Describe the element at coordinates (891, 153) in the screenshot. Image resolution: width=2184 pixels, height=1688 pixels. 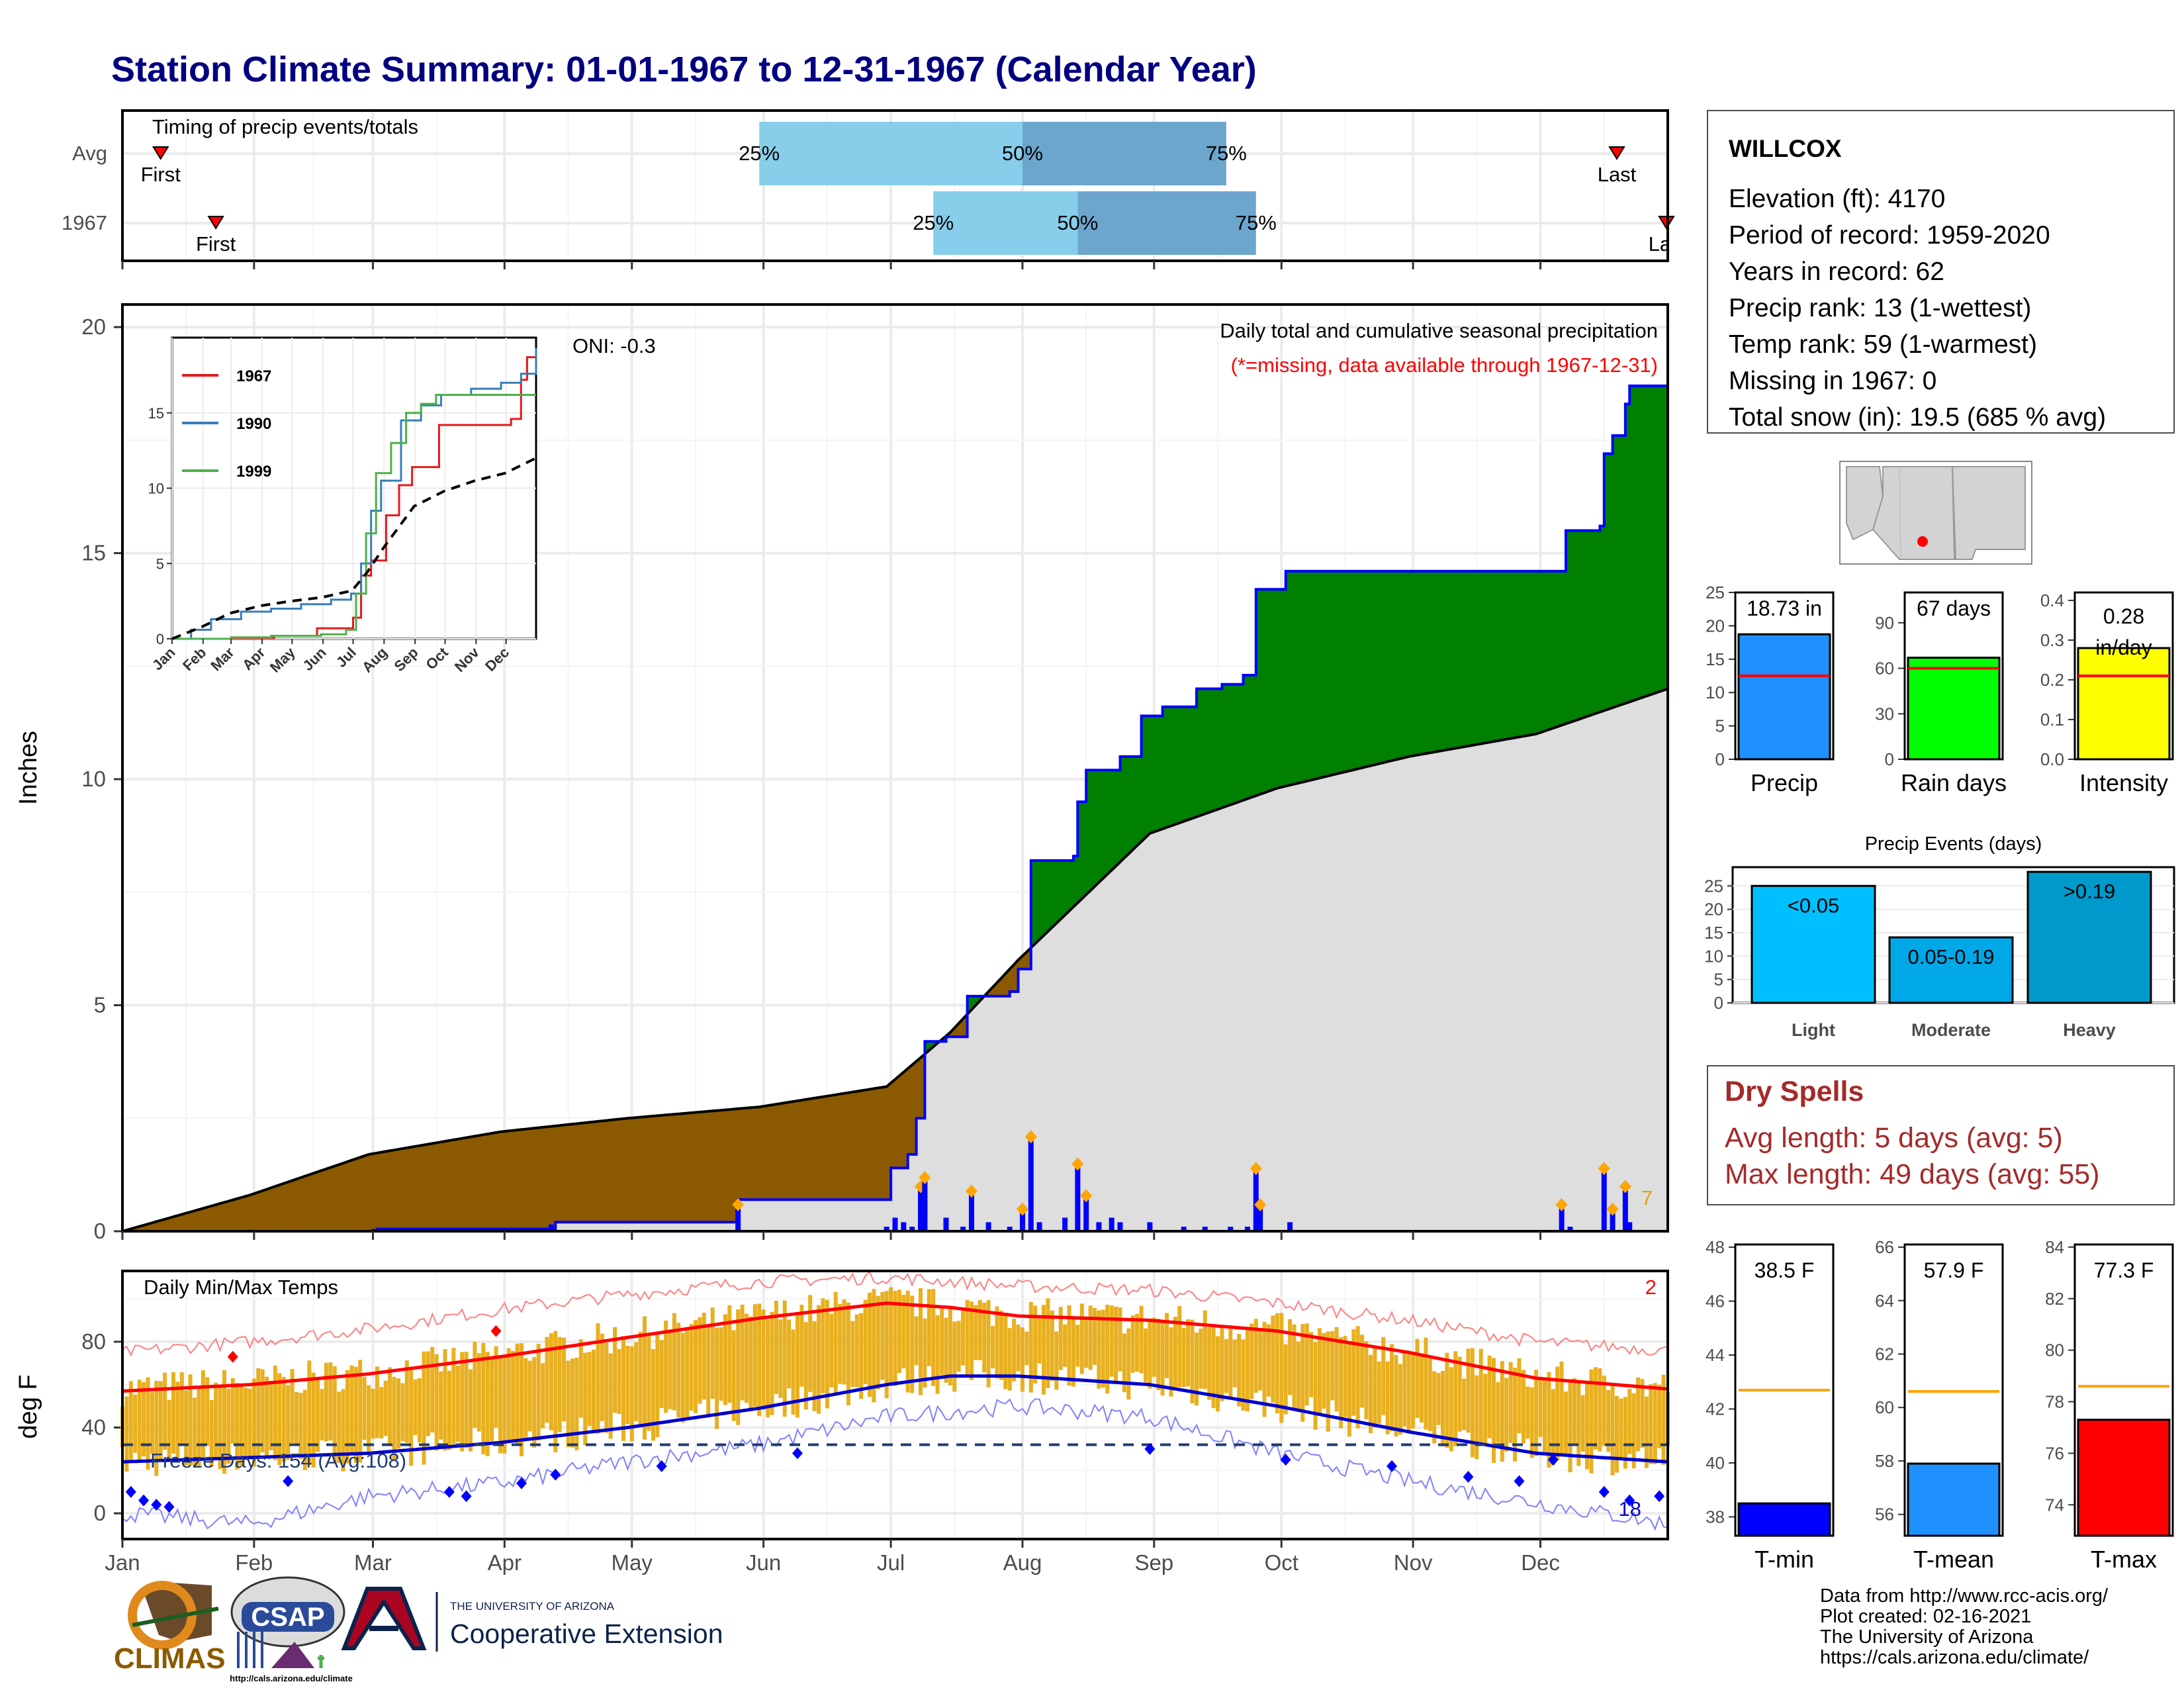
I see `timing-bar-q25-q50-Avg` at that location.